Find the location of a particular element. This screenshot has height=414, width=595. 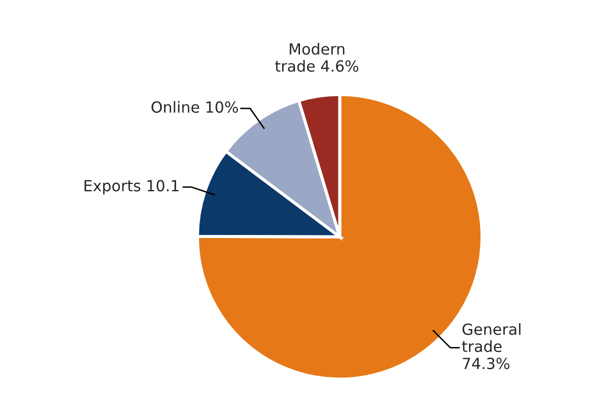

slice-label: Exports 10.1 is located at coordinates (131, 187).